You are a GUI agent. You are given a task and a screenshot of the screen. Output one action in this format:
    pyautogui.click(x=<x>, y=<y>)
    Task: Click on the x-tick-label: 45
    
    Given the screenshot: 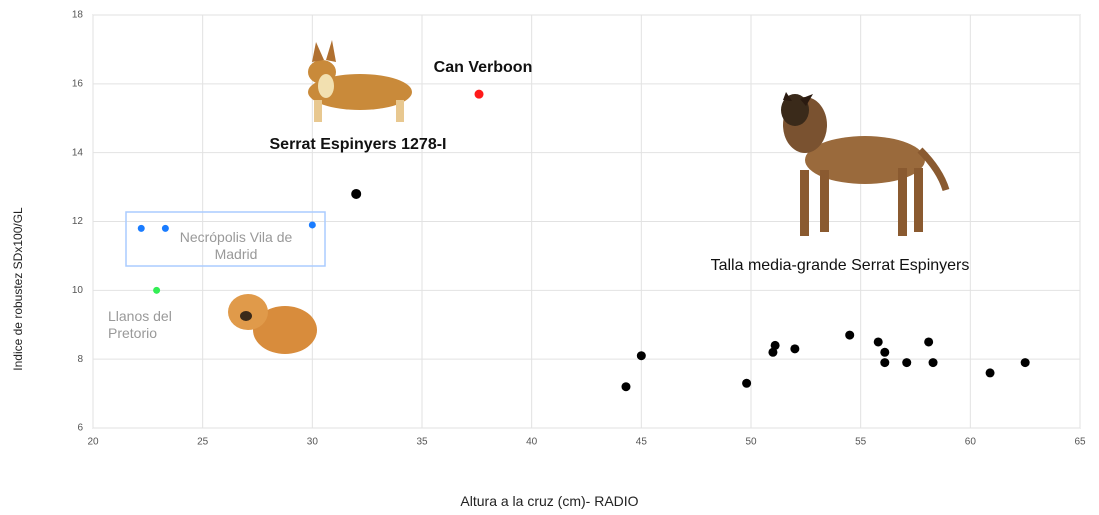 What is the action you would take?
    pyautogui.click(x=642, y=442)
    